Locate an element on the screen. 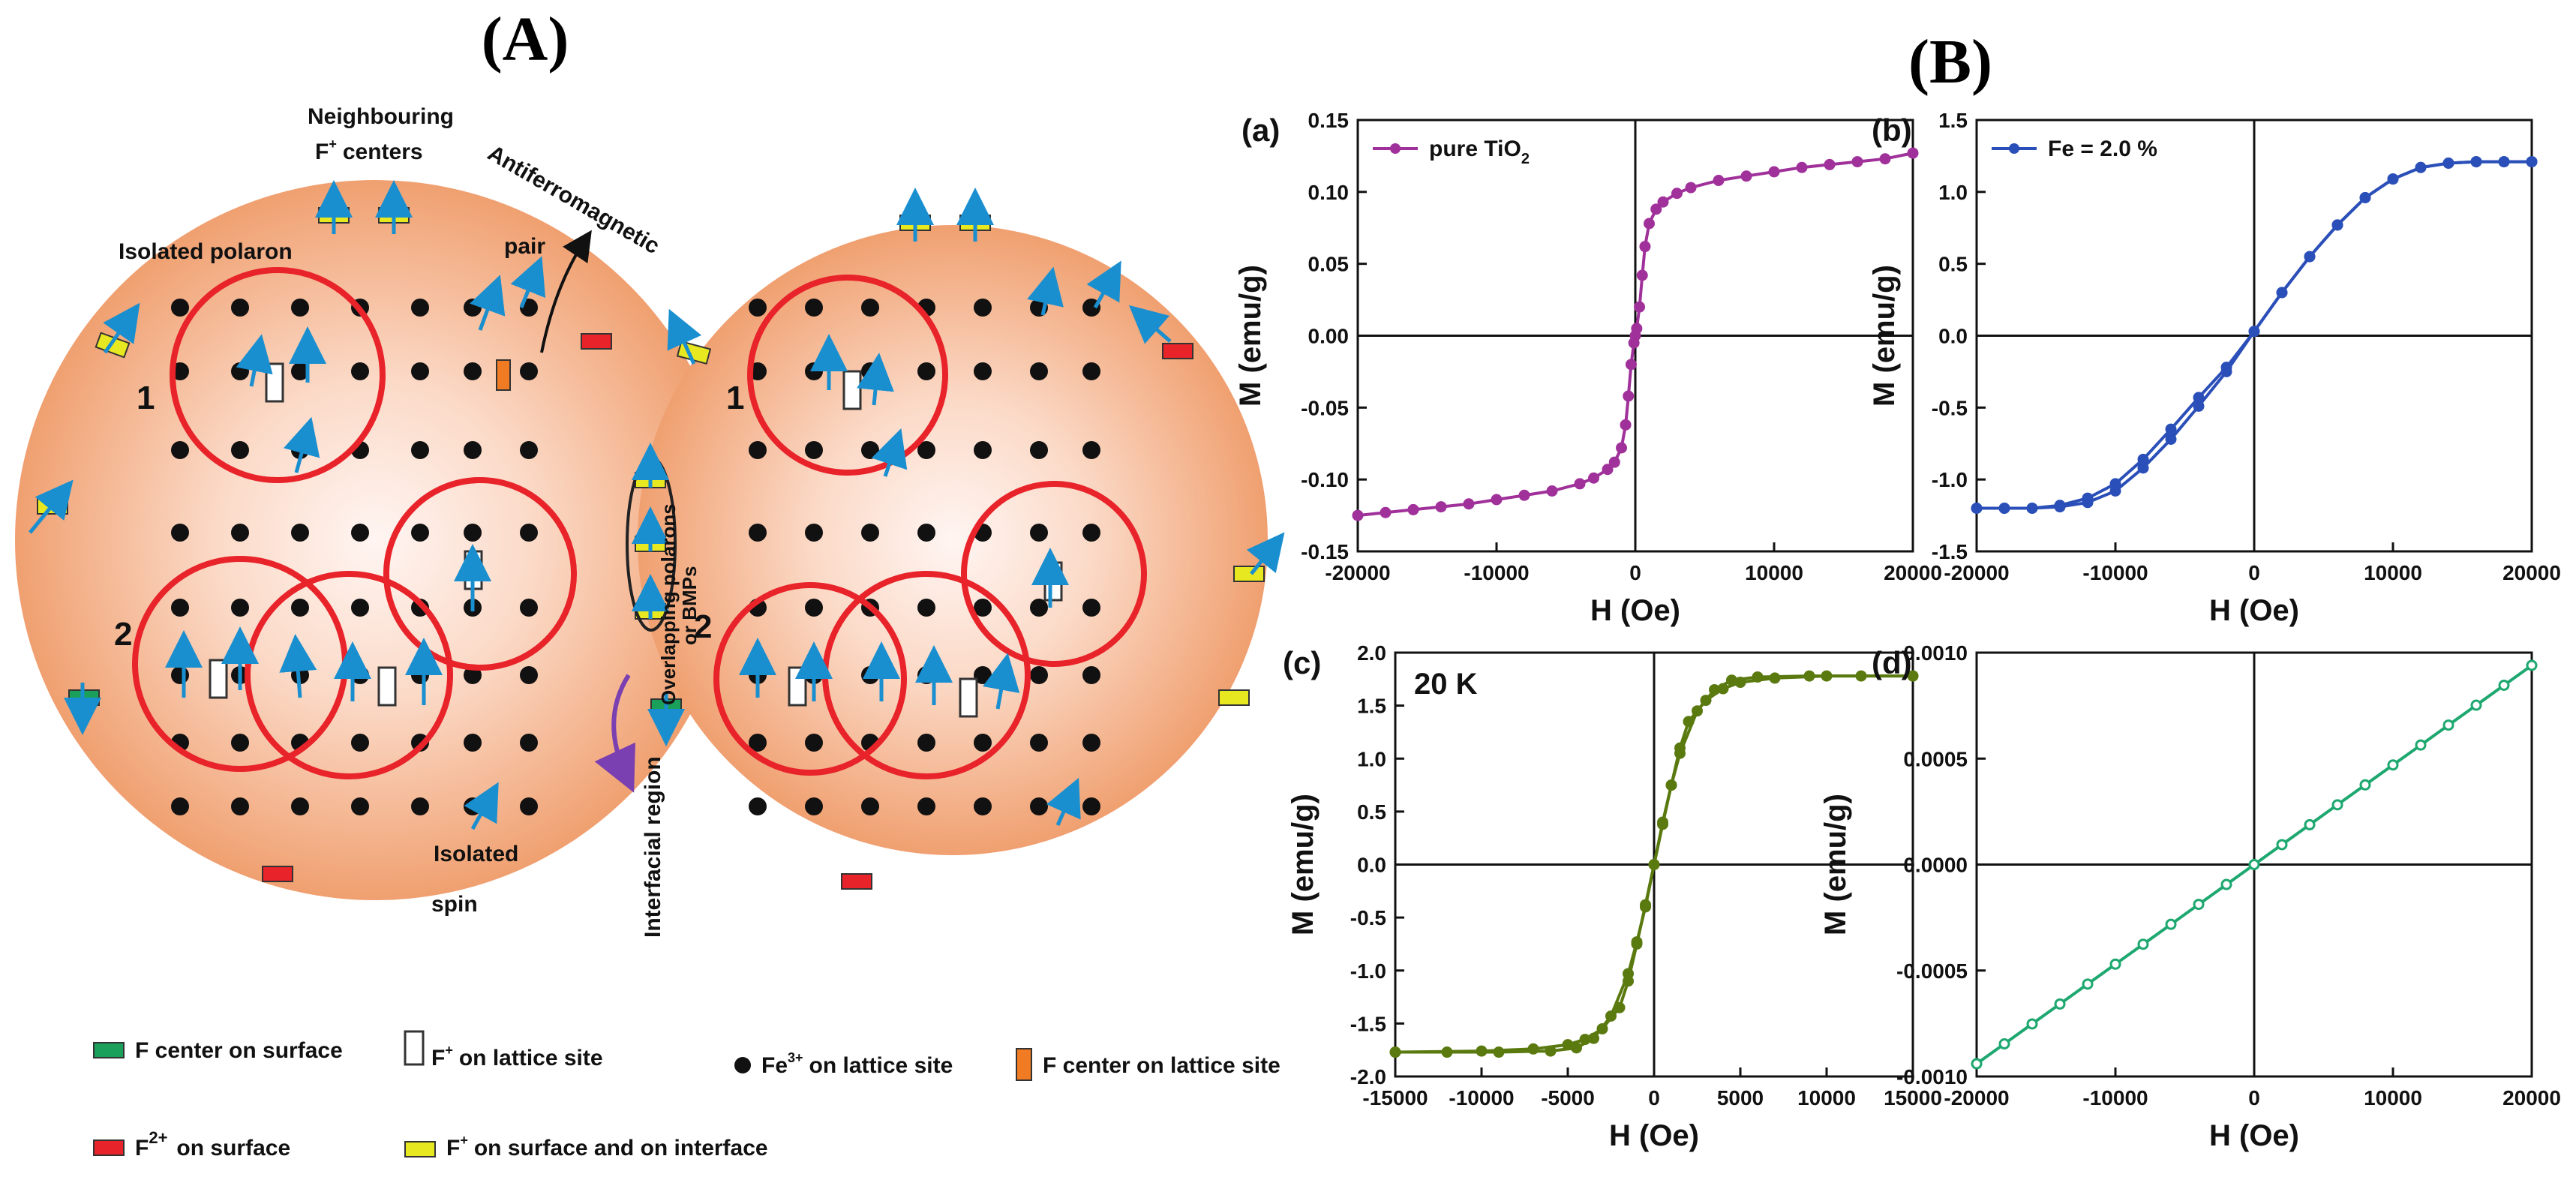 The width and height of the screenshot is (2576, 1177). label-isolated: Isolated is located at coordinates (476, 854).